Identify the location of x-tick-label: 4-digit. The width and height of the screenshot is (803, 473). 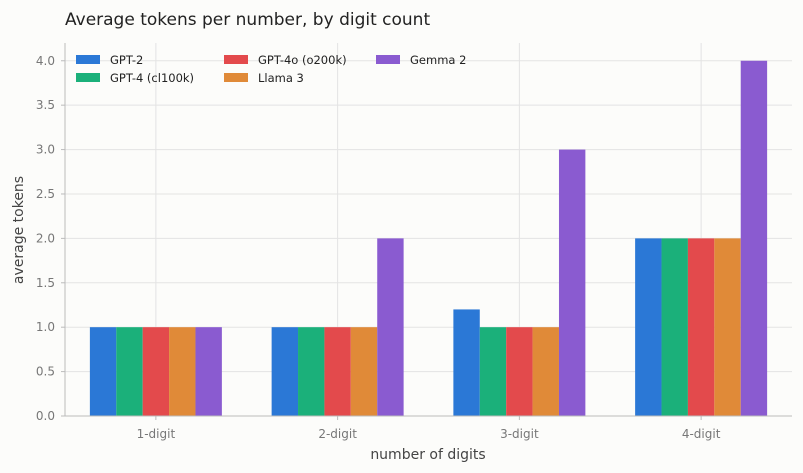
(701, 434).